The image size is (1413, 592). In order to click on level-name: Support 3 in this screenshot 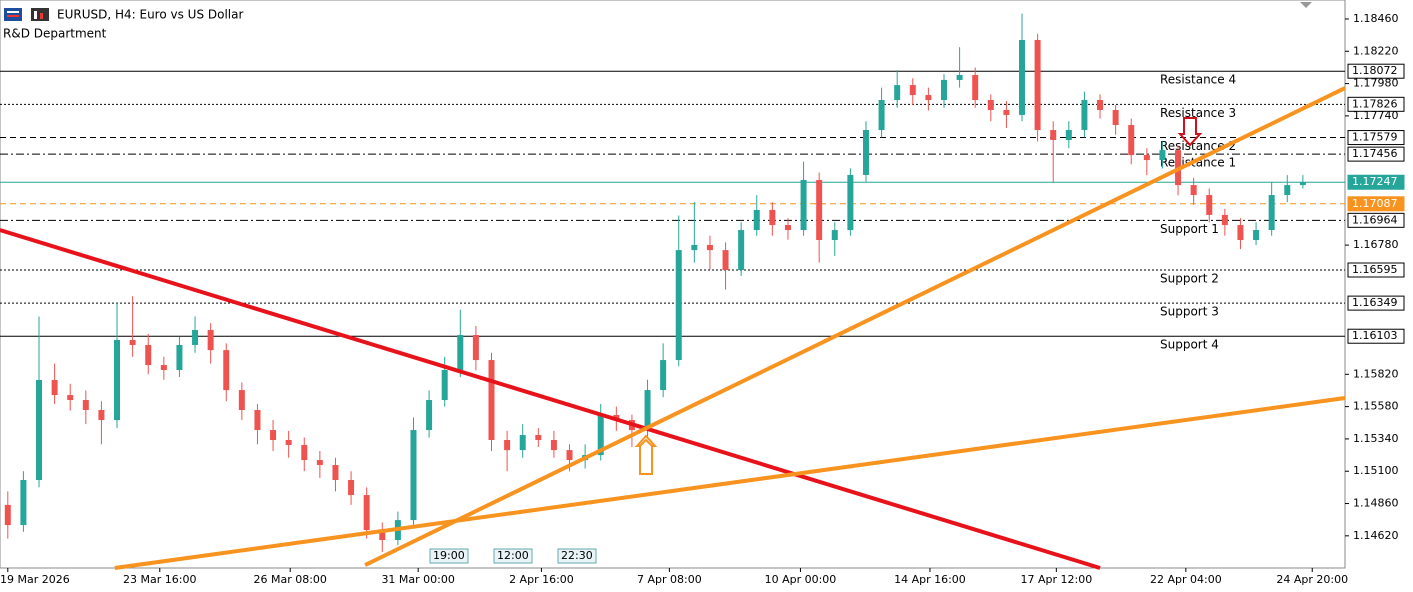, I will do `click(1189, 312)`.